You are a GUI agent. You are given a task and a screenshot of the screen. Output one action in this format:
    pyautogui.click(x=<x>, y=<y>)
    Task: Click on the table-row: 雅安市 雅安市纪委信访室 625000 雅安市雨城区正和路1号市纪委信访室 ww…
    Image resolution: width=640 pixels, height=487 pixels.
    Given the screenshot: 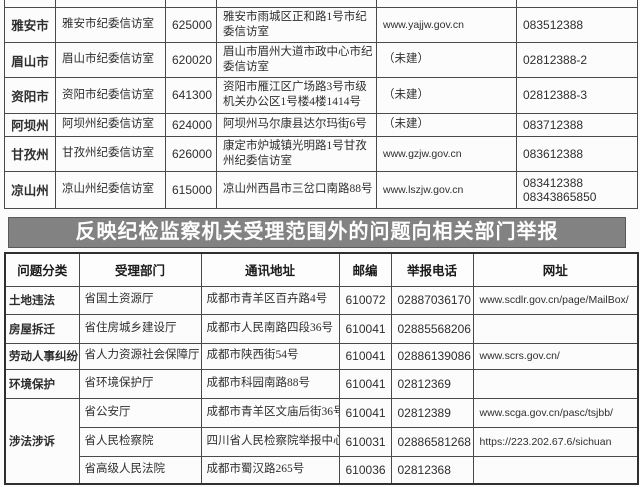 What is the action you would take?
    pyautogui.click(x=321, y=24)
    